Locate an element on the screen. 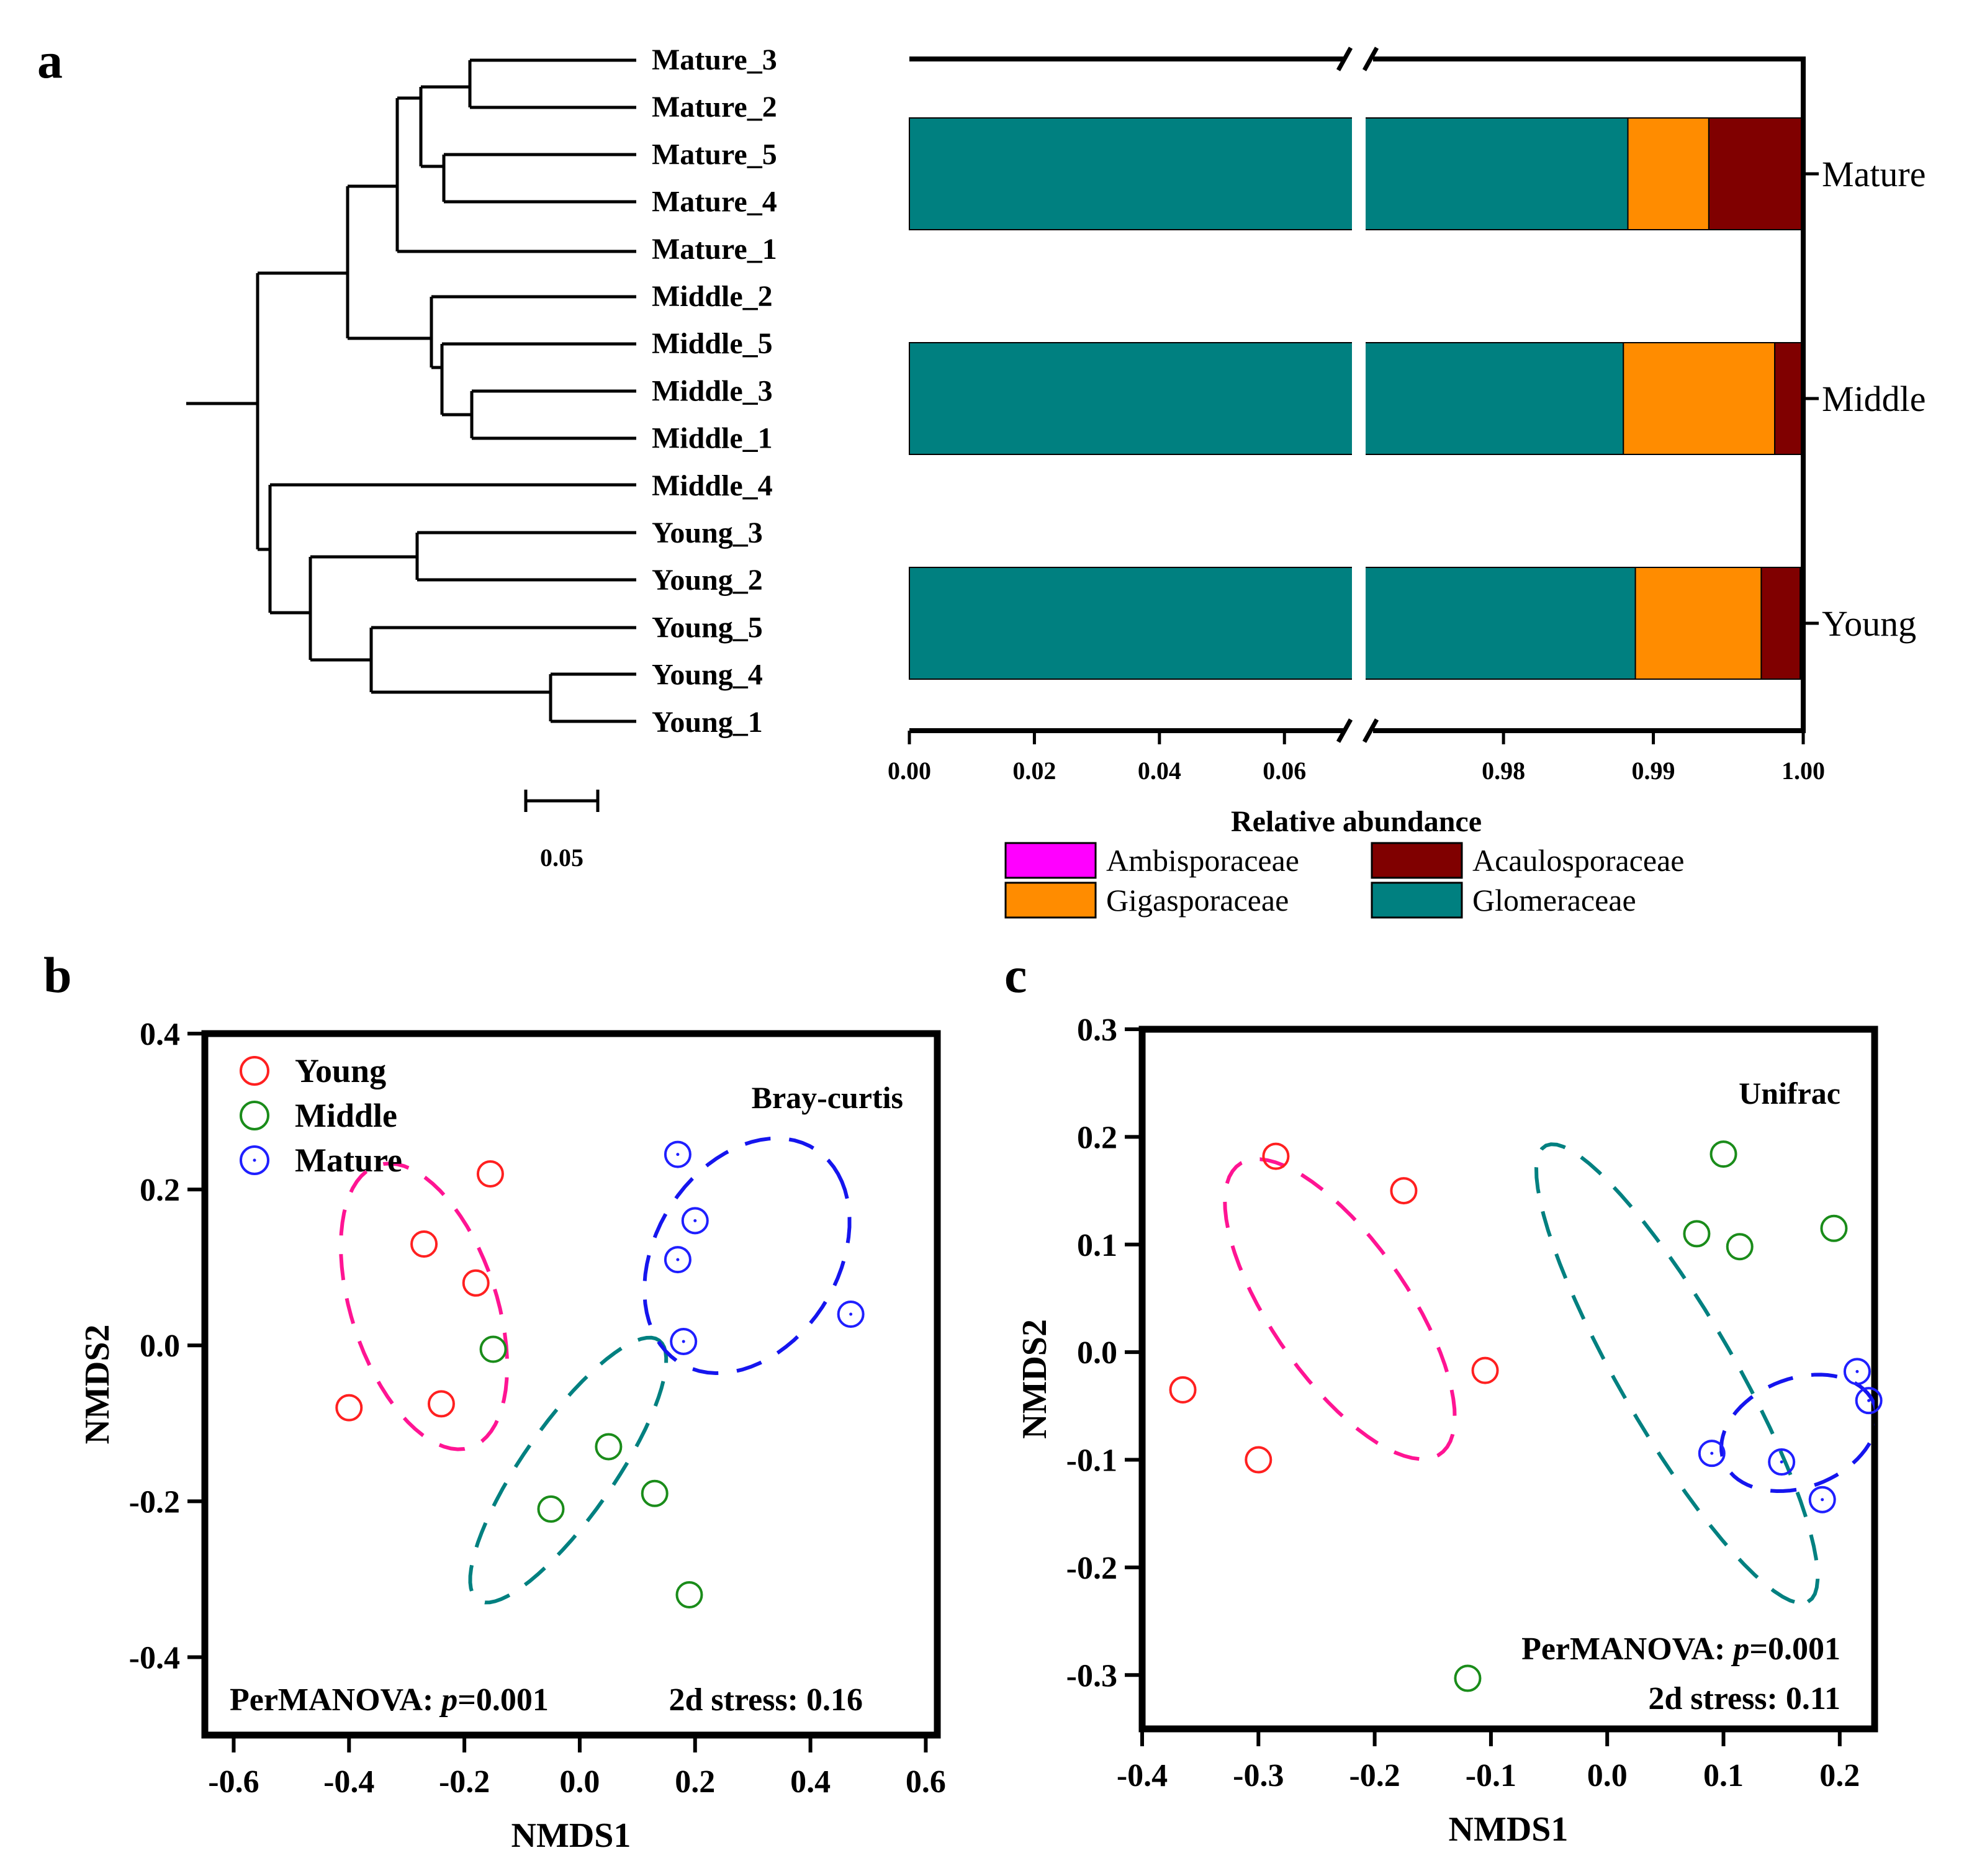 Image resolution: width=1964 pixels, height=1876 pixels. stress-annotation: 2d stress: 0.16 is located at coordinates (766, 1700).